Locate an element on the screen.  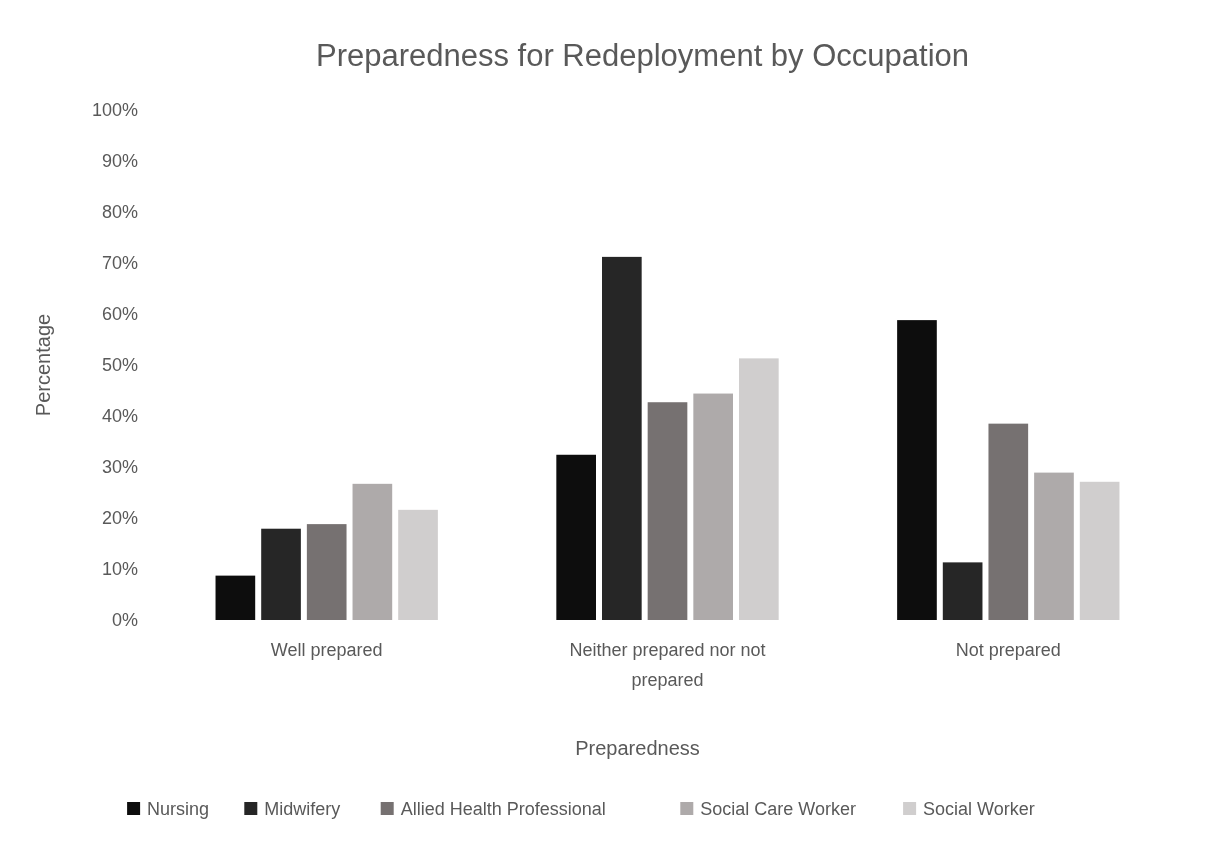
x-tick-label: Neither prepared nor not prepared is located at coordinates (667, 665).